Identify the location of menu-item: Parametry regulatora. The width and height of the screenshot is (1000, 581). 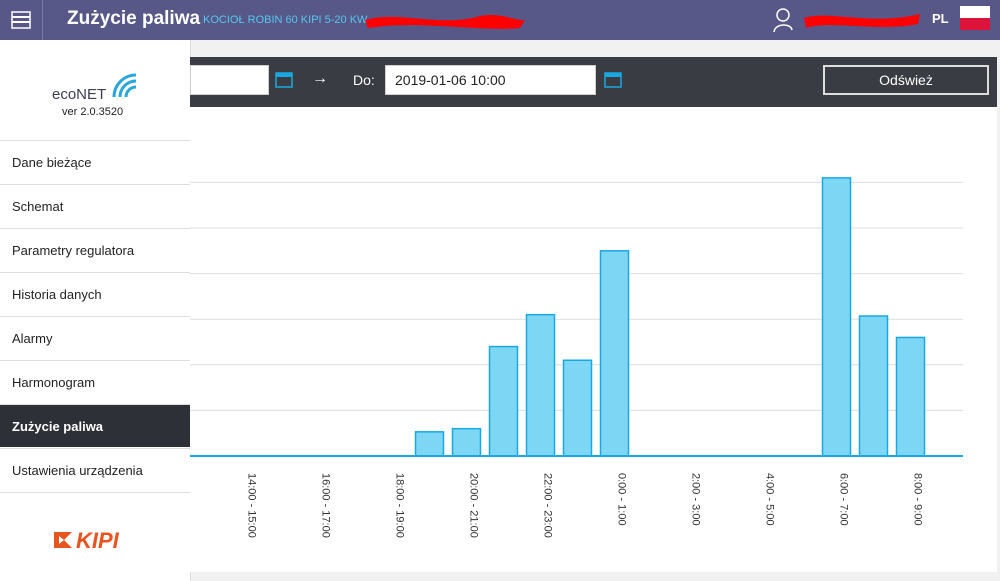
(95, 249).